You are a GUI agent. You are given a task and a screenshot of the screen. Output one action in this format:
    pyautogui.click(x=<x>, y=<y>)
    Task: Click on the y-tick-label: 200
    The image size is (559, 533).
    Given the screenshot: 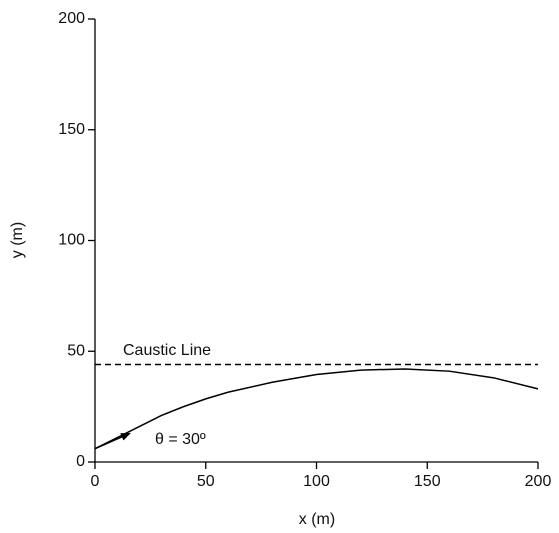 What is the action you would take?
    pyautogui.click(x=71, y=18)
    